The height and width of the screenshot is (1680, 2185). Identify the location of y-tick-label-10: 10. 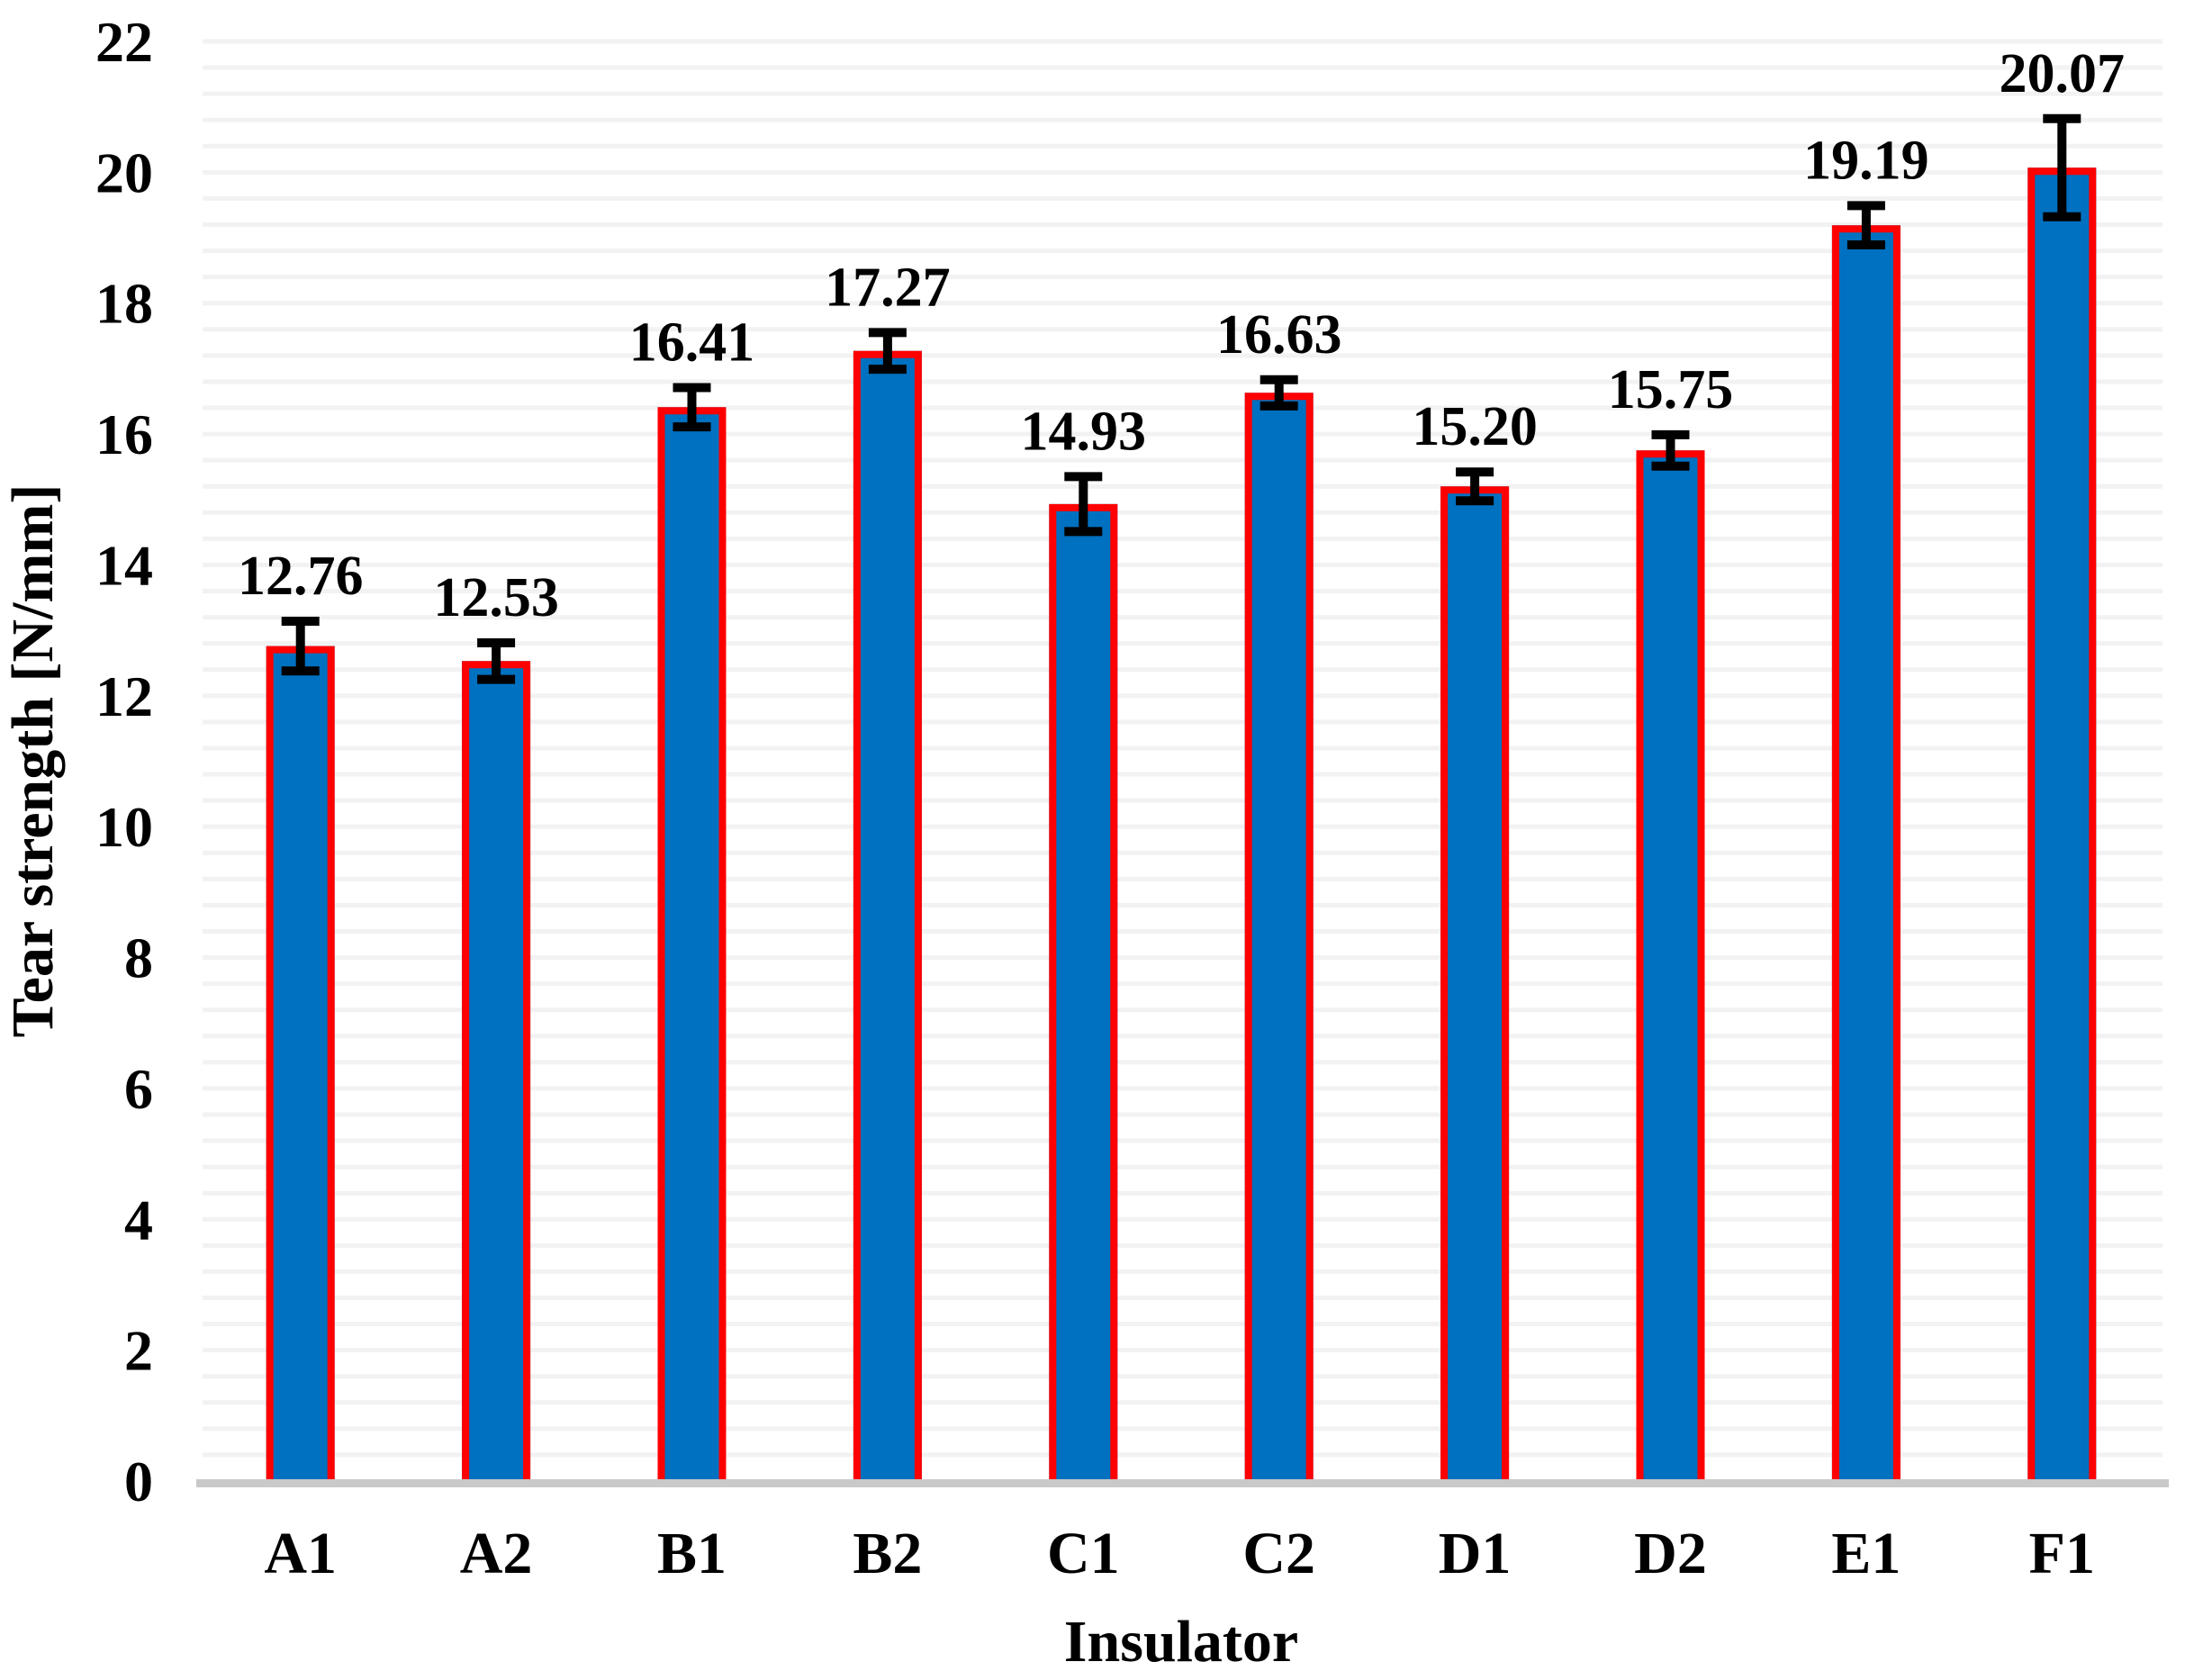
(124, 827).